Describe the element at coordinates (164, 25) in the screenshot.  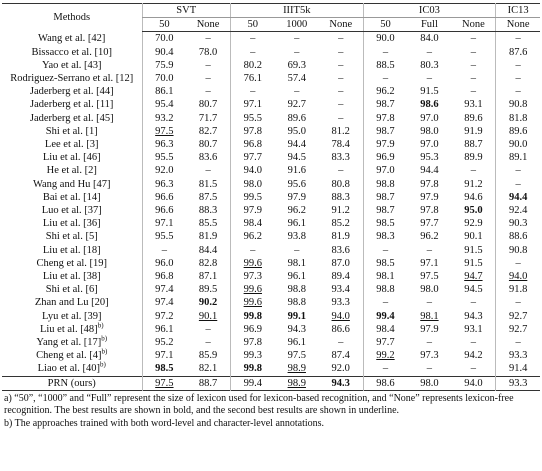
I see `column-header: 50` at that location.